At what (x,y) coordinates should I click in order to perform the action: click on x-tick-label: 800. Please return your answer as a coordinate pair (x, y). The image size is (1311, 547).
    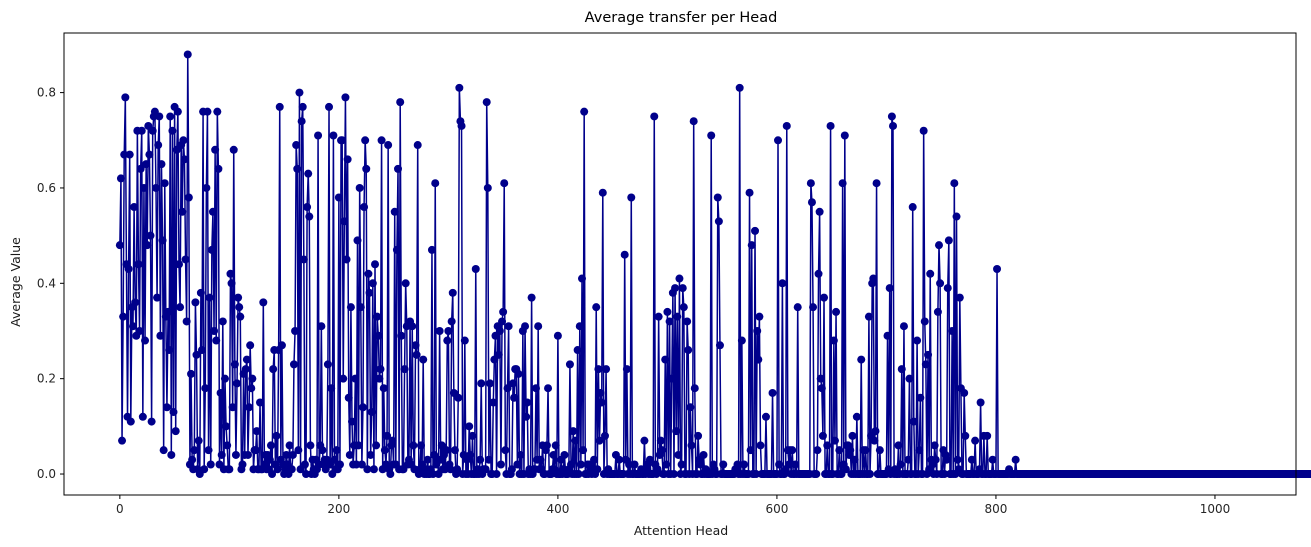
    Looking at the image, I should click on (995, 509).